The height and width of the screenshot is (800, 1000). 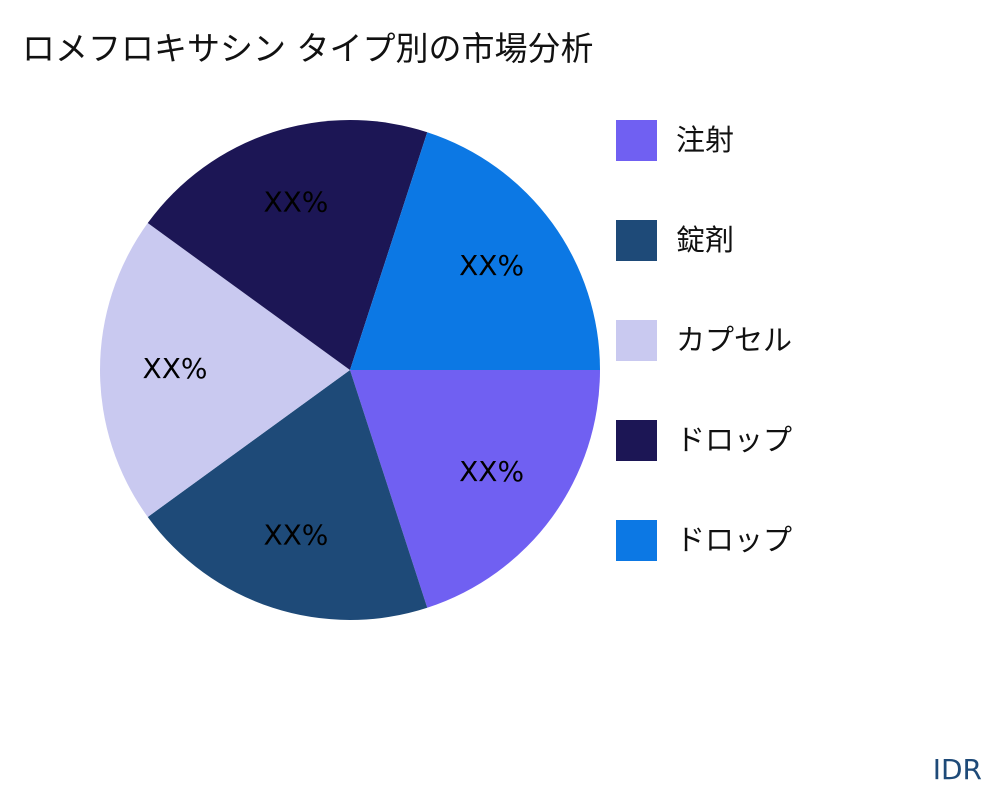 I want to click on legend-label: 錠剤, so click(x=705, y=240).